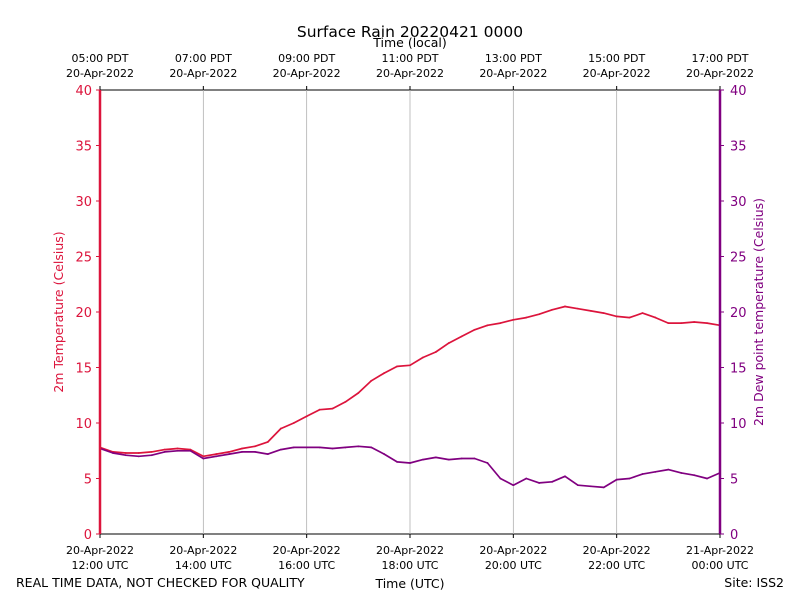  I want to click on x-tick-label-top-time: 17:00 PDT, so click(719, 58).